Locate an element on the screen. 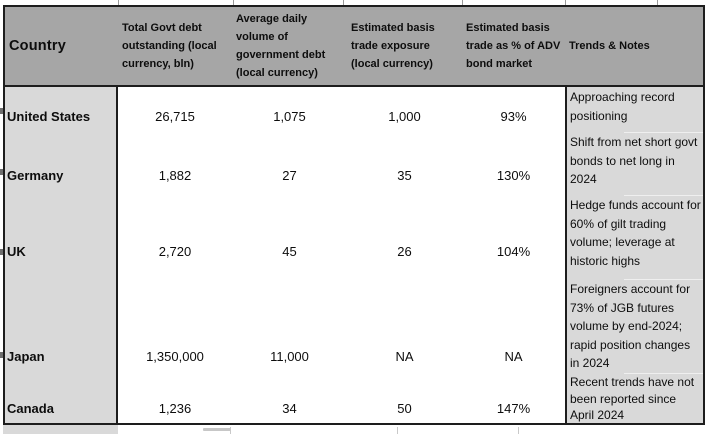  total-debt-cell: 2,720 is located at coordinates (175, 237).